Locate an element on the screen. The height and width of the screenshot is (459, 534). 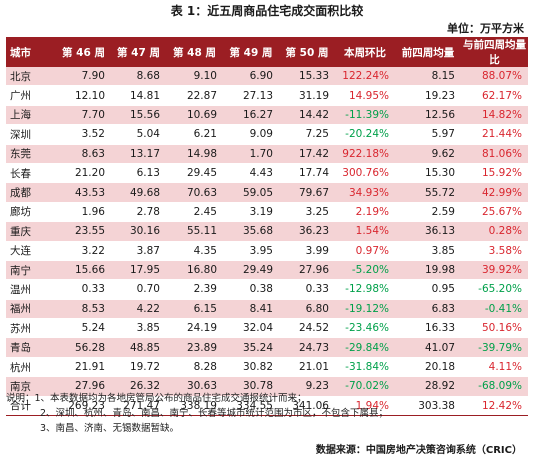
unit-label: 单位：万平方米 is located at coordinates (485, 28).